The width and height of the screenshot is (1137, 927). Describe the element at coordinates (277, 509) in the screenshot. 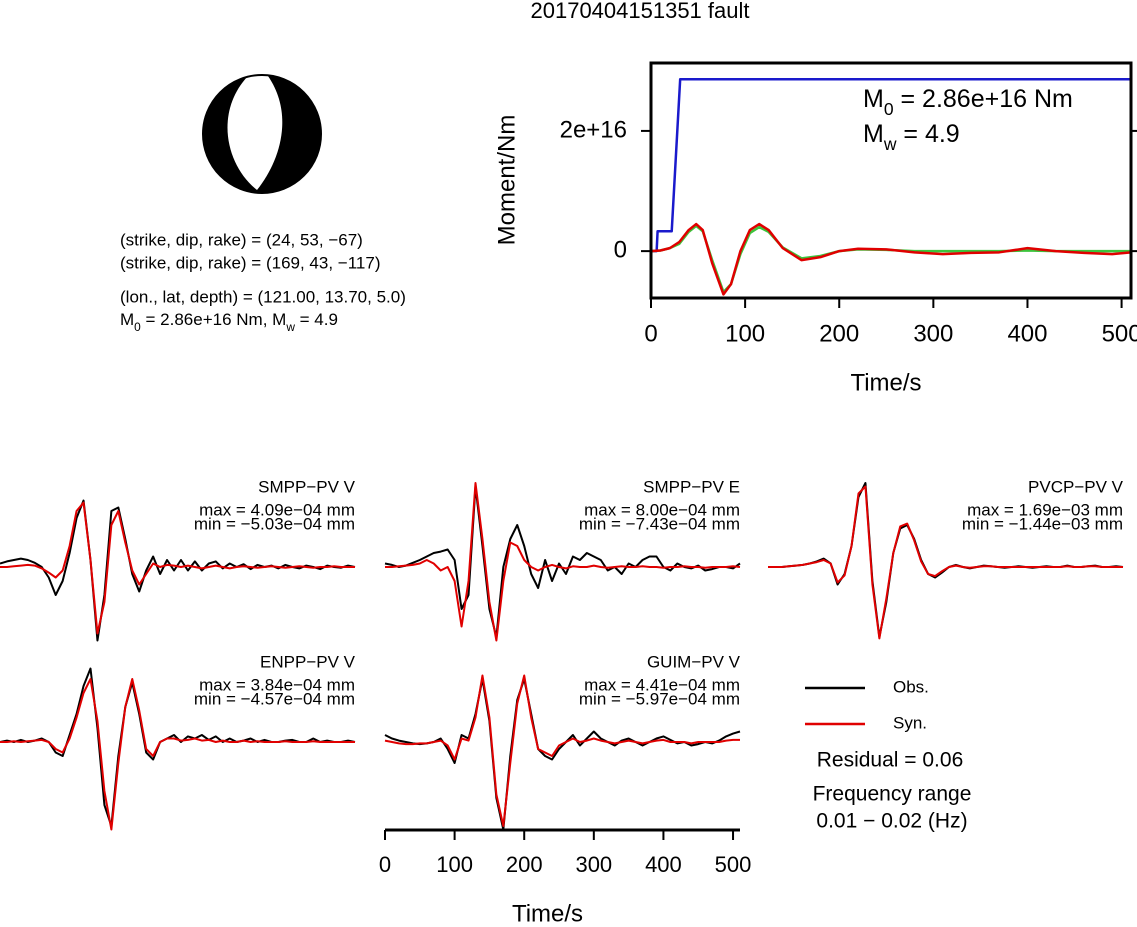

I see `max-label: max = 4.09e−04 mm` at that location.